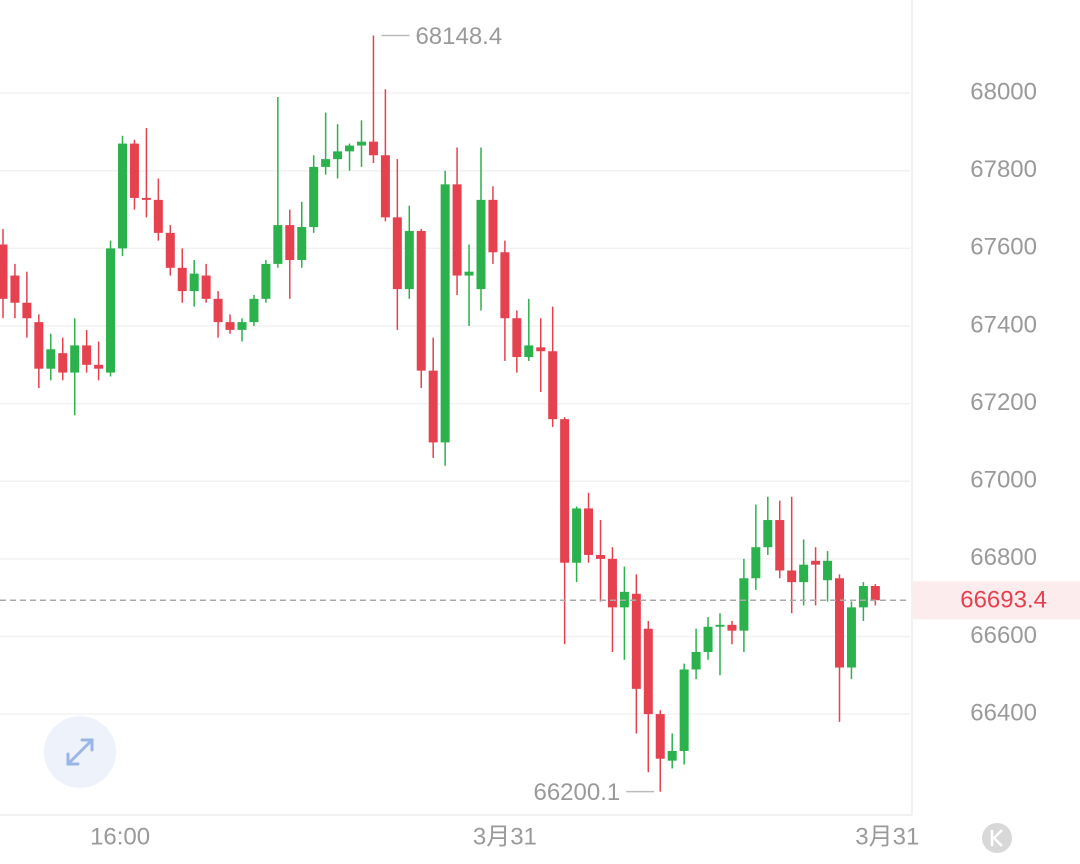 The width and height of the screenshot is (1080, 864). What do you see at coordinates (1003, 169) in the screenshot?
I see `y-tick-label: 67800` at bounding box center [1003, 169].